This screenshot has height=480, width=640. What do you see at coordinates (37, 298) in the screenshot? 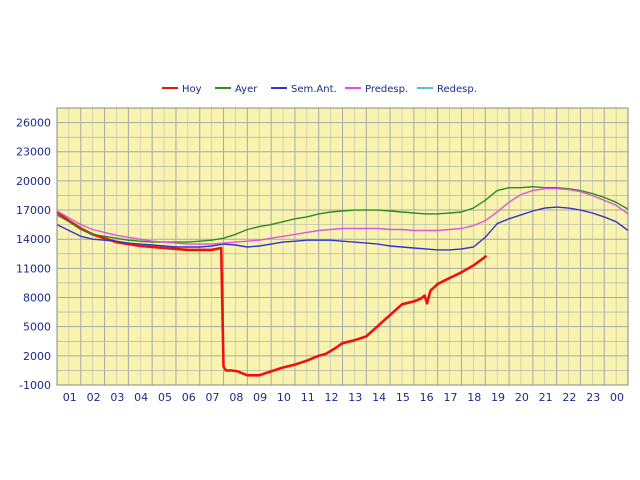
I see `y-tick-label: 8000` at bounding box center [37, 298].